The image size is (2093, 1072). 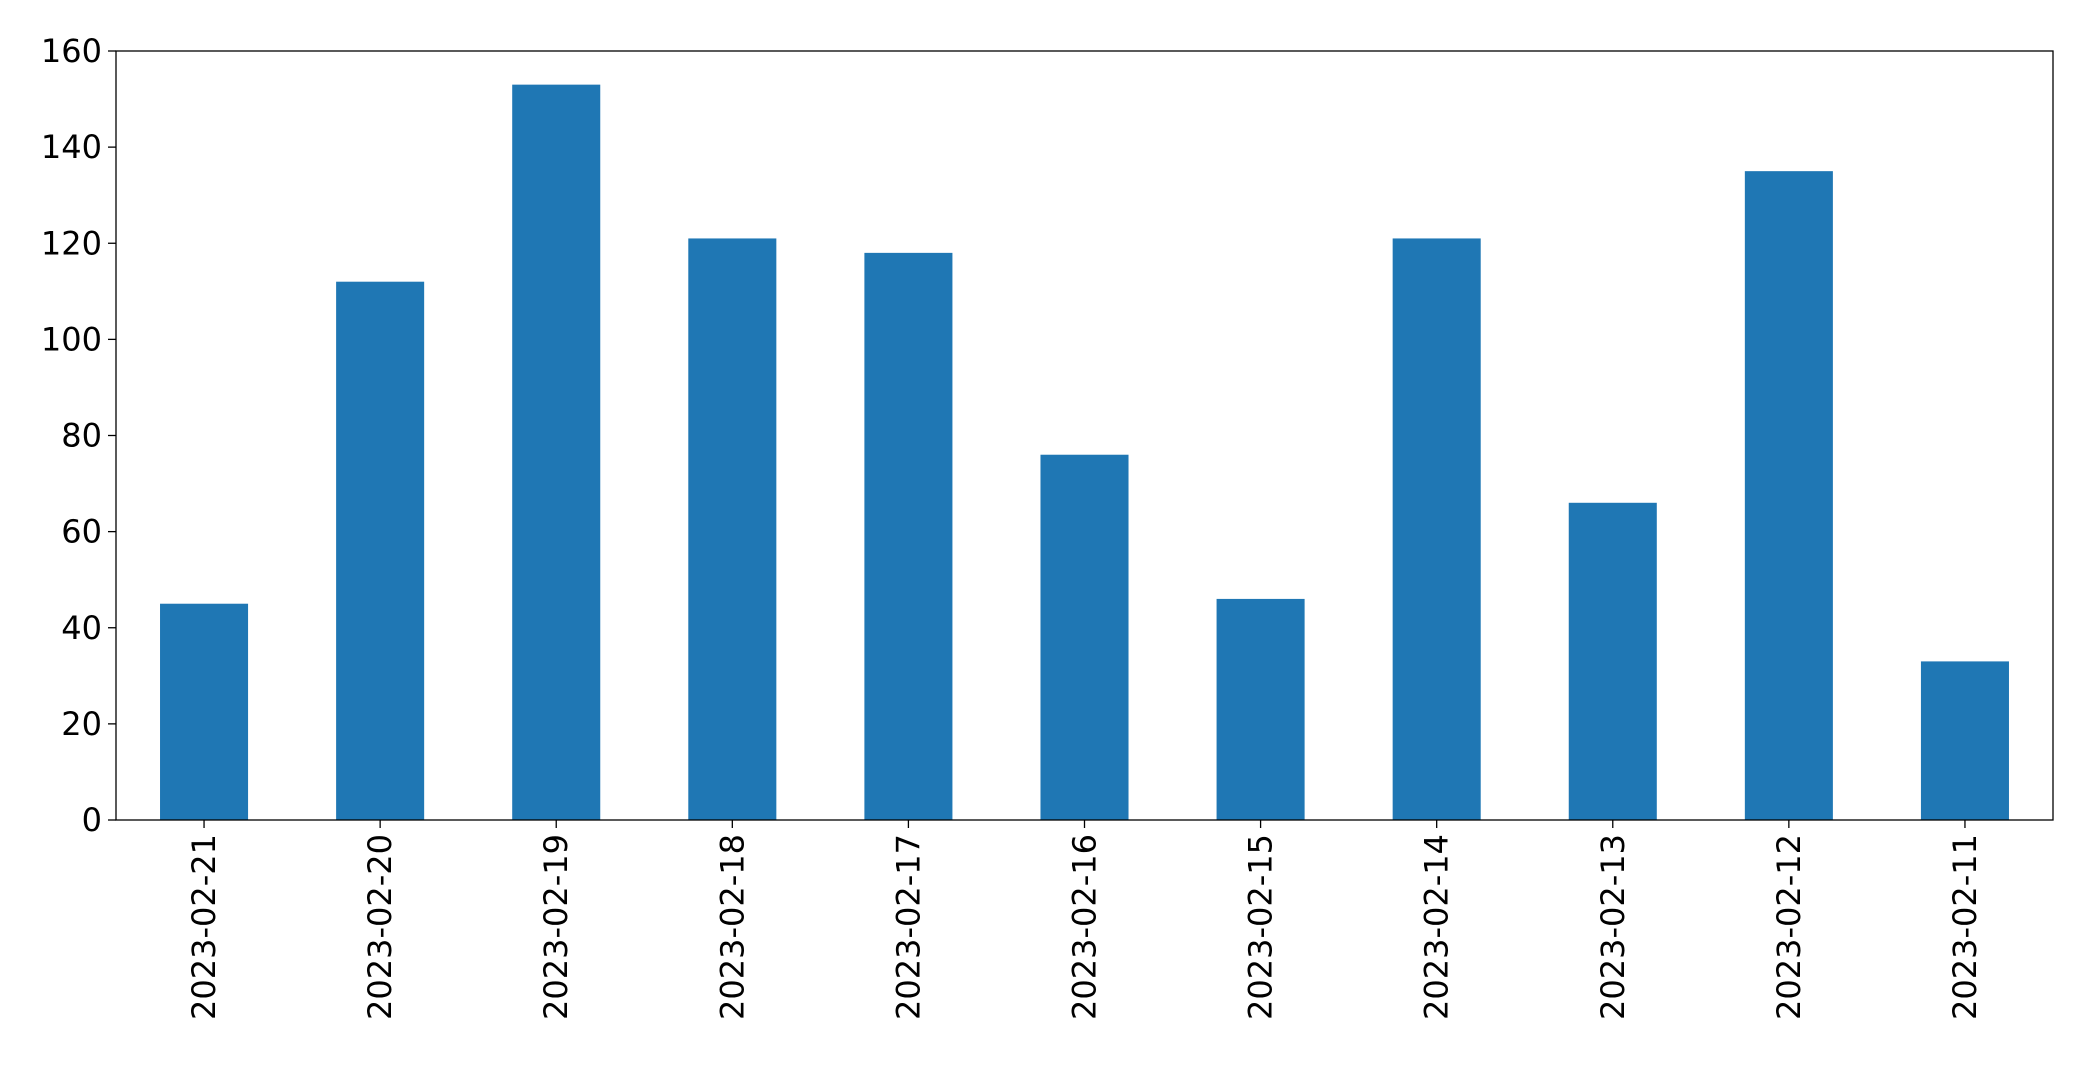 I want to click on x-tick-label: 2023-02-13, so click(x=1613, y=927).